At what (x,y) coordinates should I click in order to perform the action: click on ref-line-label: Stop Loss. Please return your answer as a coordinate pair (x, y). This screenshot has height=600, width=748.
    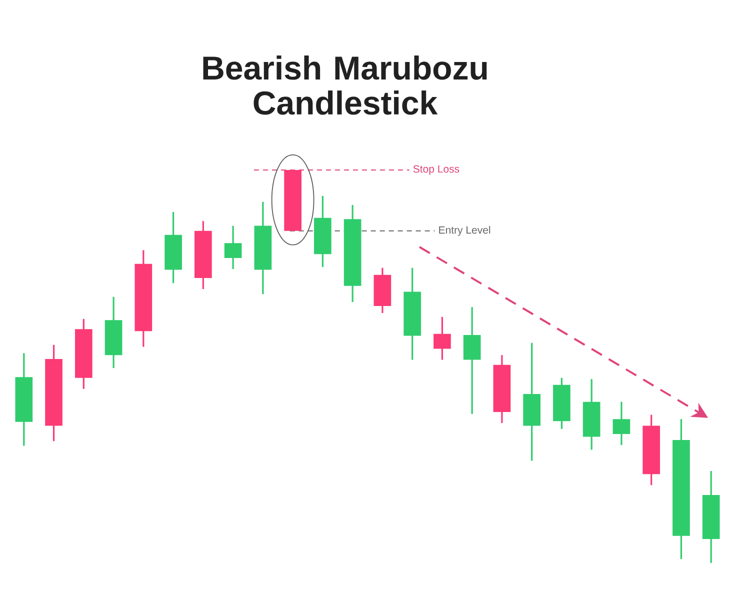
    Looking at the image, I should click on (436, 170).